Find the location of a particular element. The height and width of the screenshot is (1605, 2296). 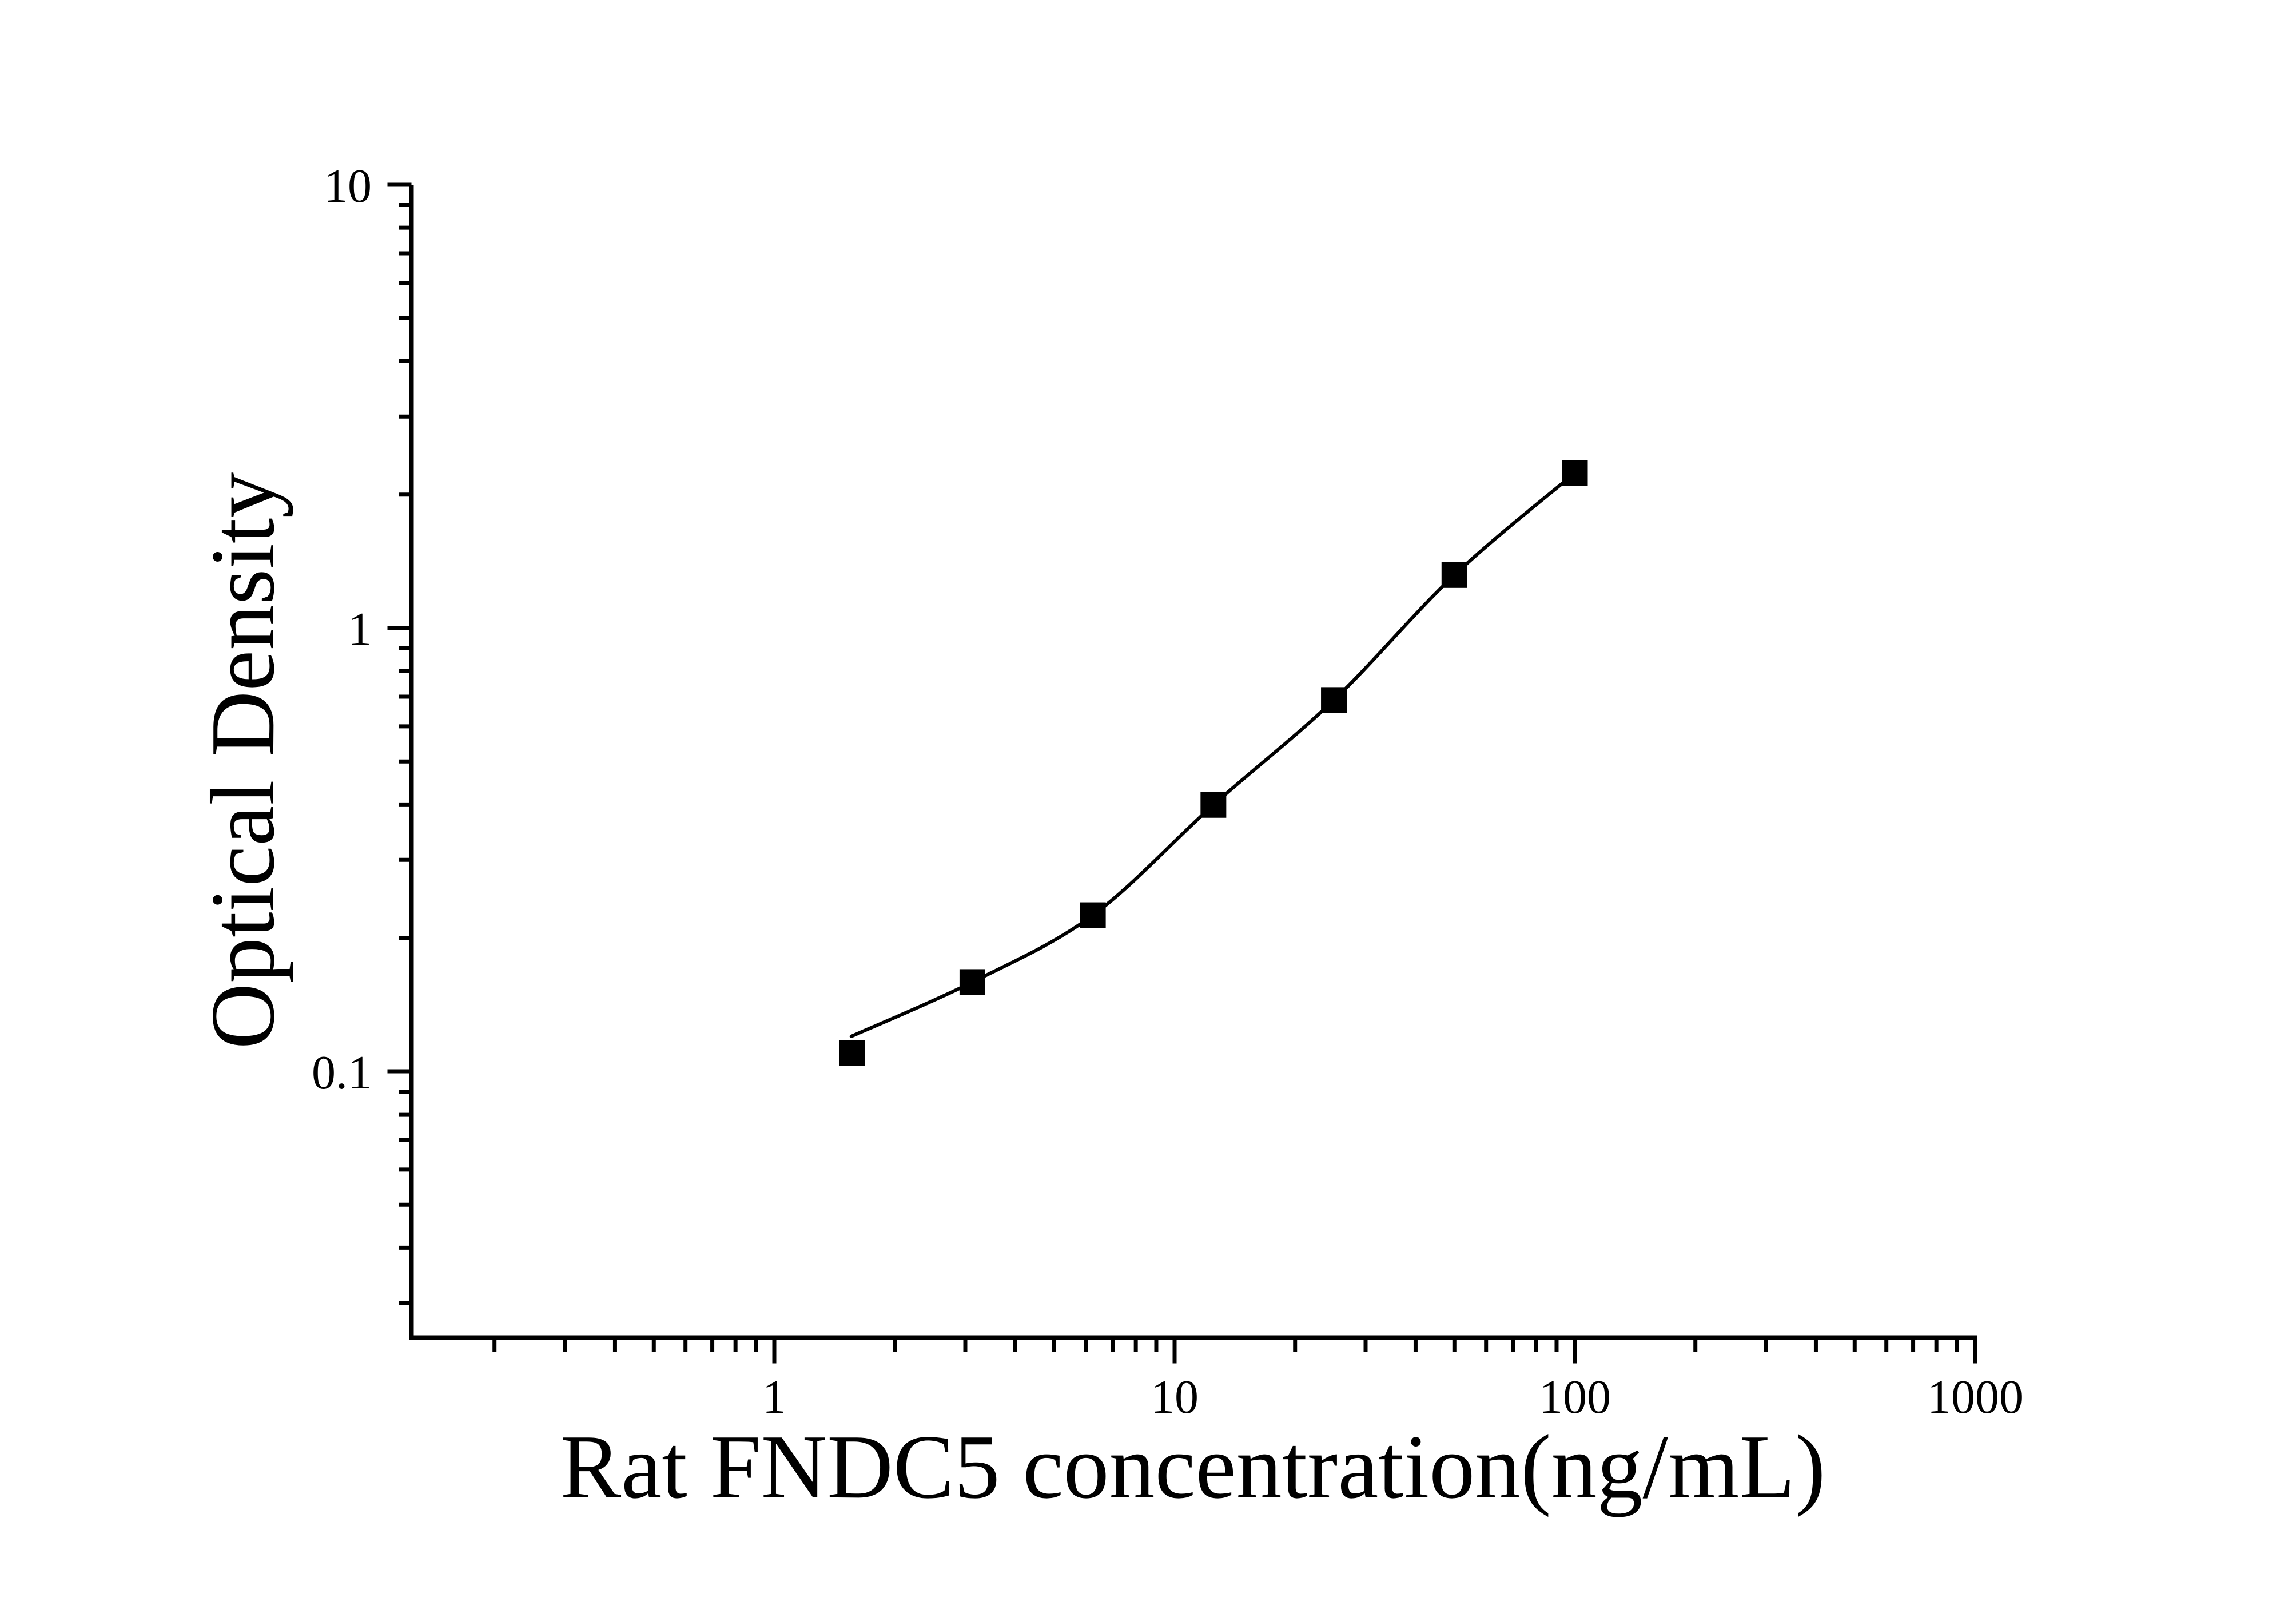

x-axis-title: Rat FNDC5 concentration(ng/mL) is located at coordinates (1193, 1466).